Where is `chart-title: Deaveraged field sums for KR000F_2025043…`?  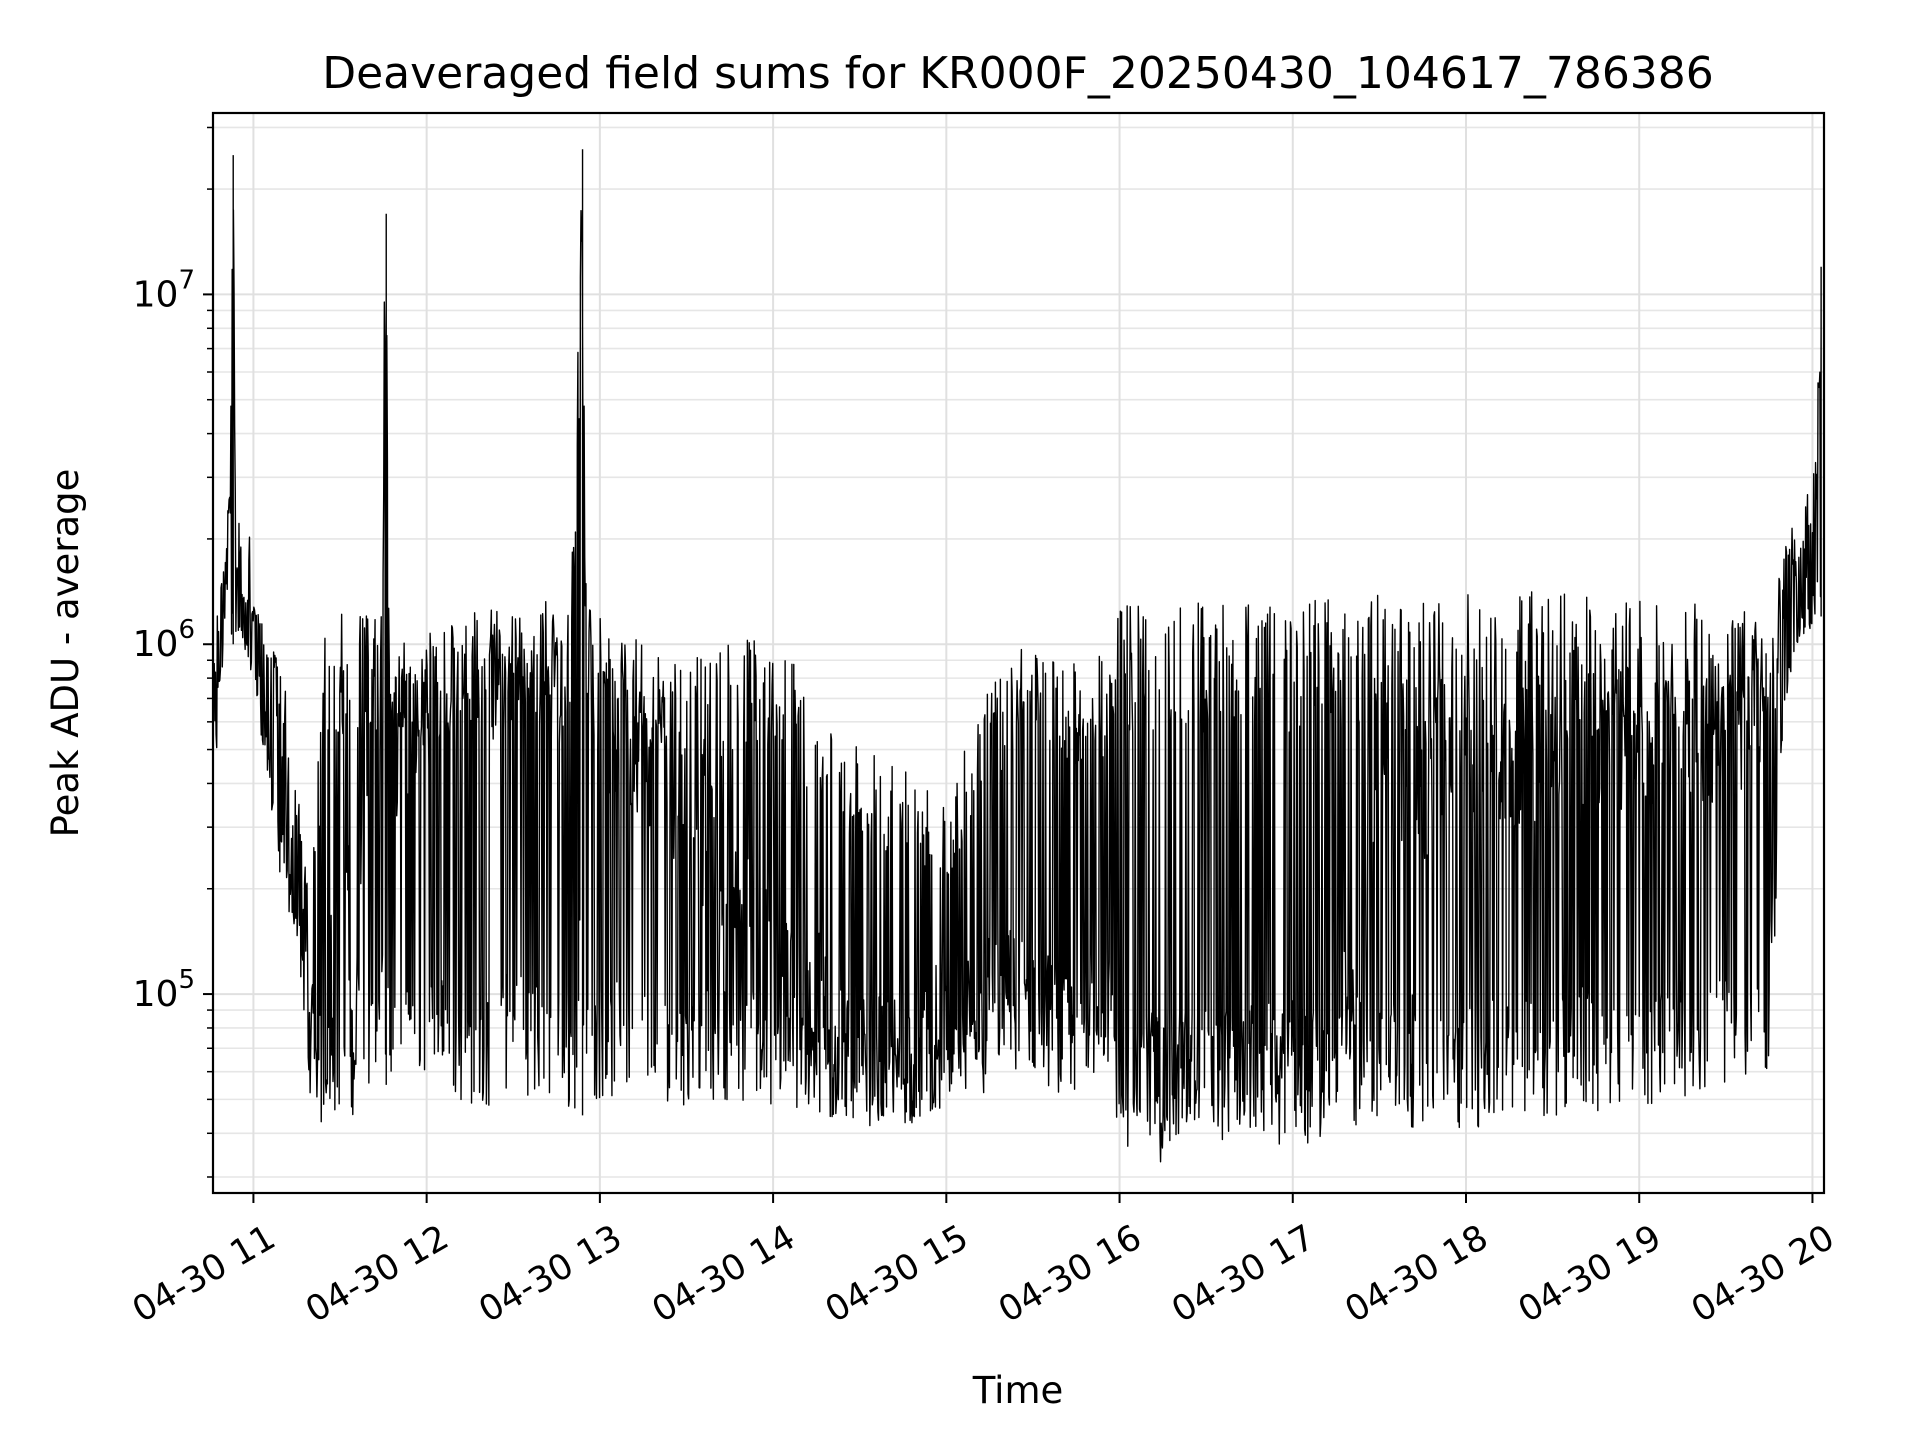 chart-title: Deaveraged field sums for KR000F_2025043… is located at coordinates (1018, 73).